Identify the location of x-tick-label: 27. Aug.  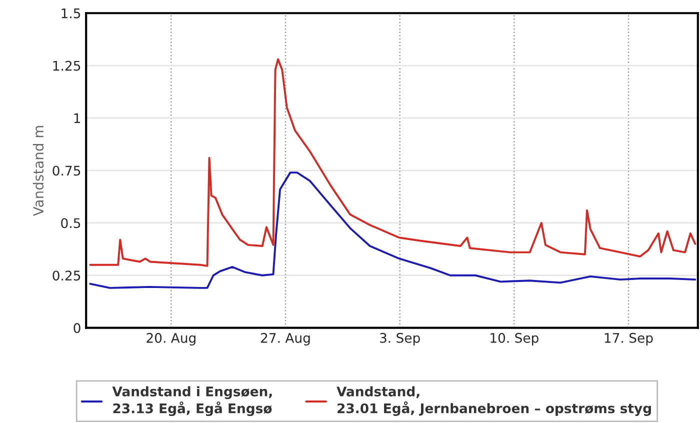
(285, 339).